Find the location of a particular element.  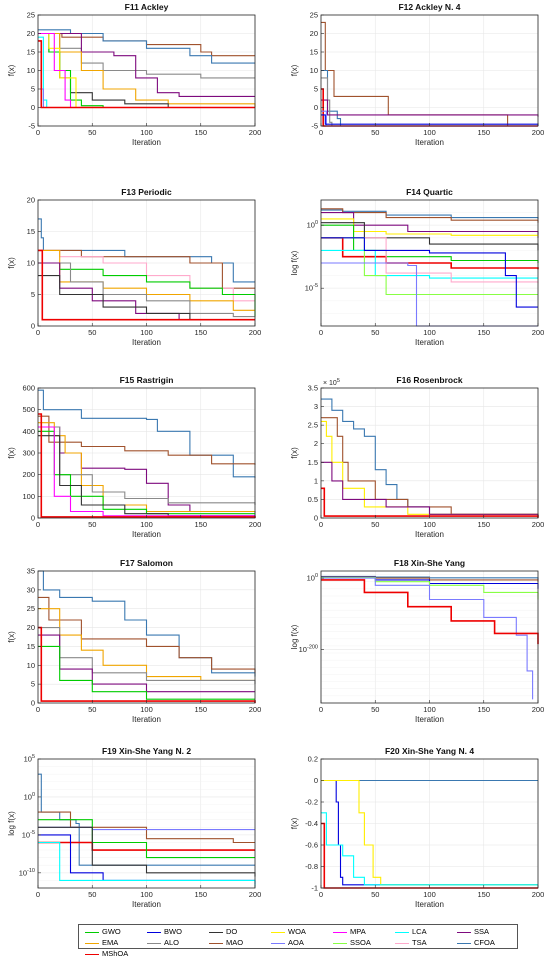

chart-title: F18 Xin-She Yang is located at coordinates (429, 563).